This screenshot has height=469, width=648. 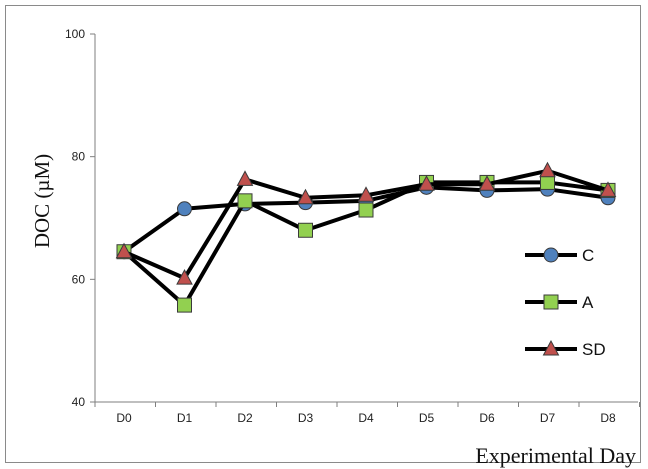 I want to click on x-tick-label: D5, so click(x=427, y=418).